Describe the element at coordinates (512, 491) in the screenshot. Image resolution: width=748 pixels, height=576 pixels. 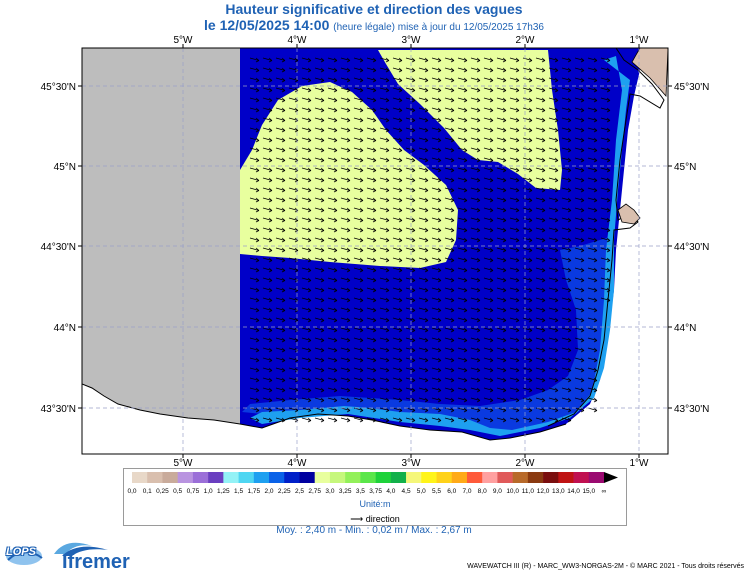
I see `legend-tick-label: 10,0` at that location.